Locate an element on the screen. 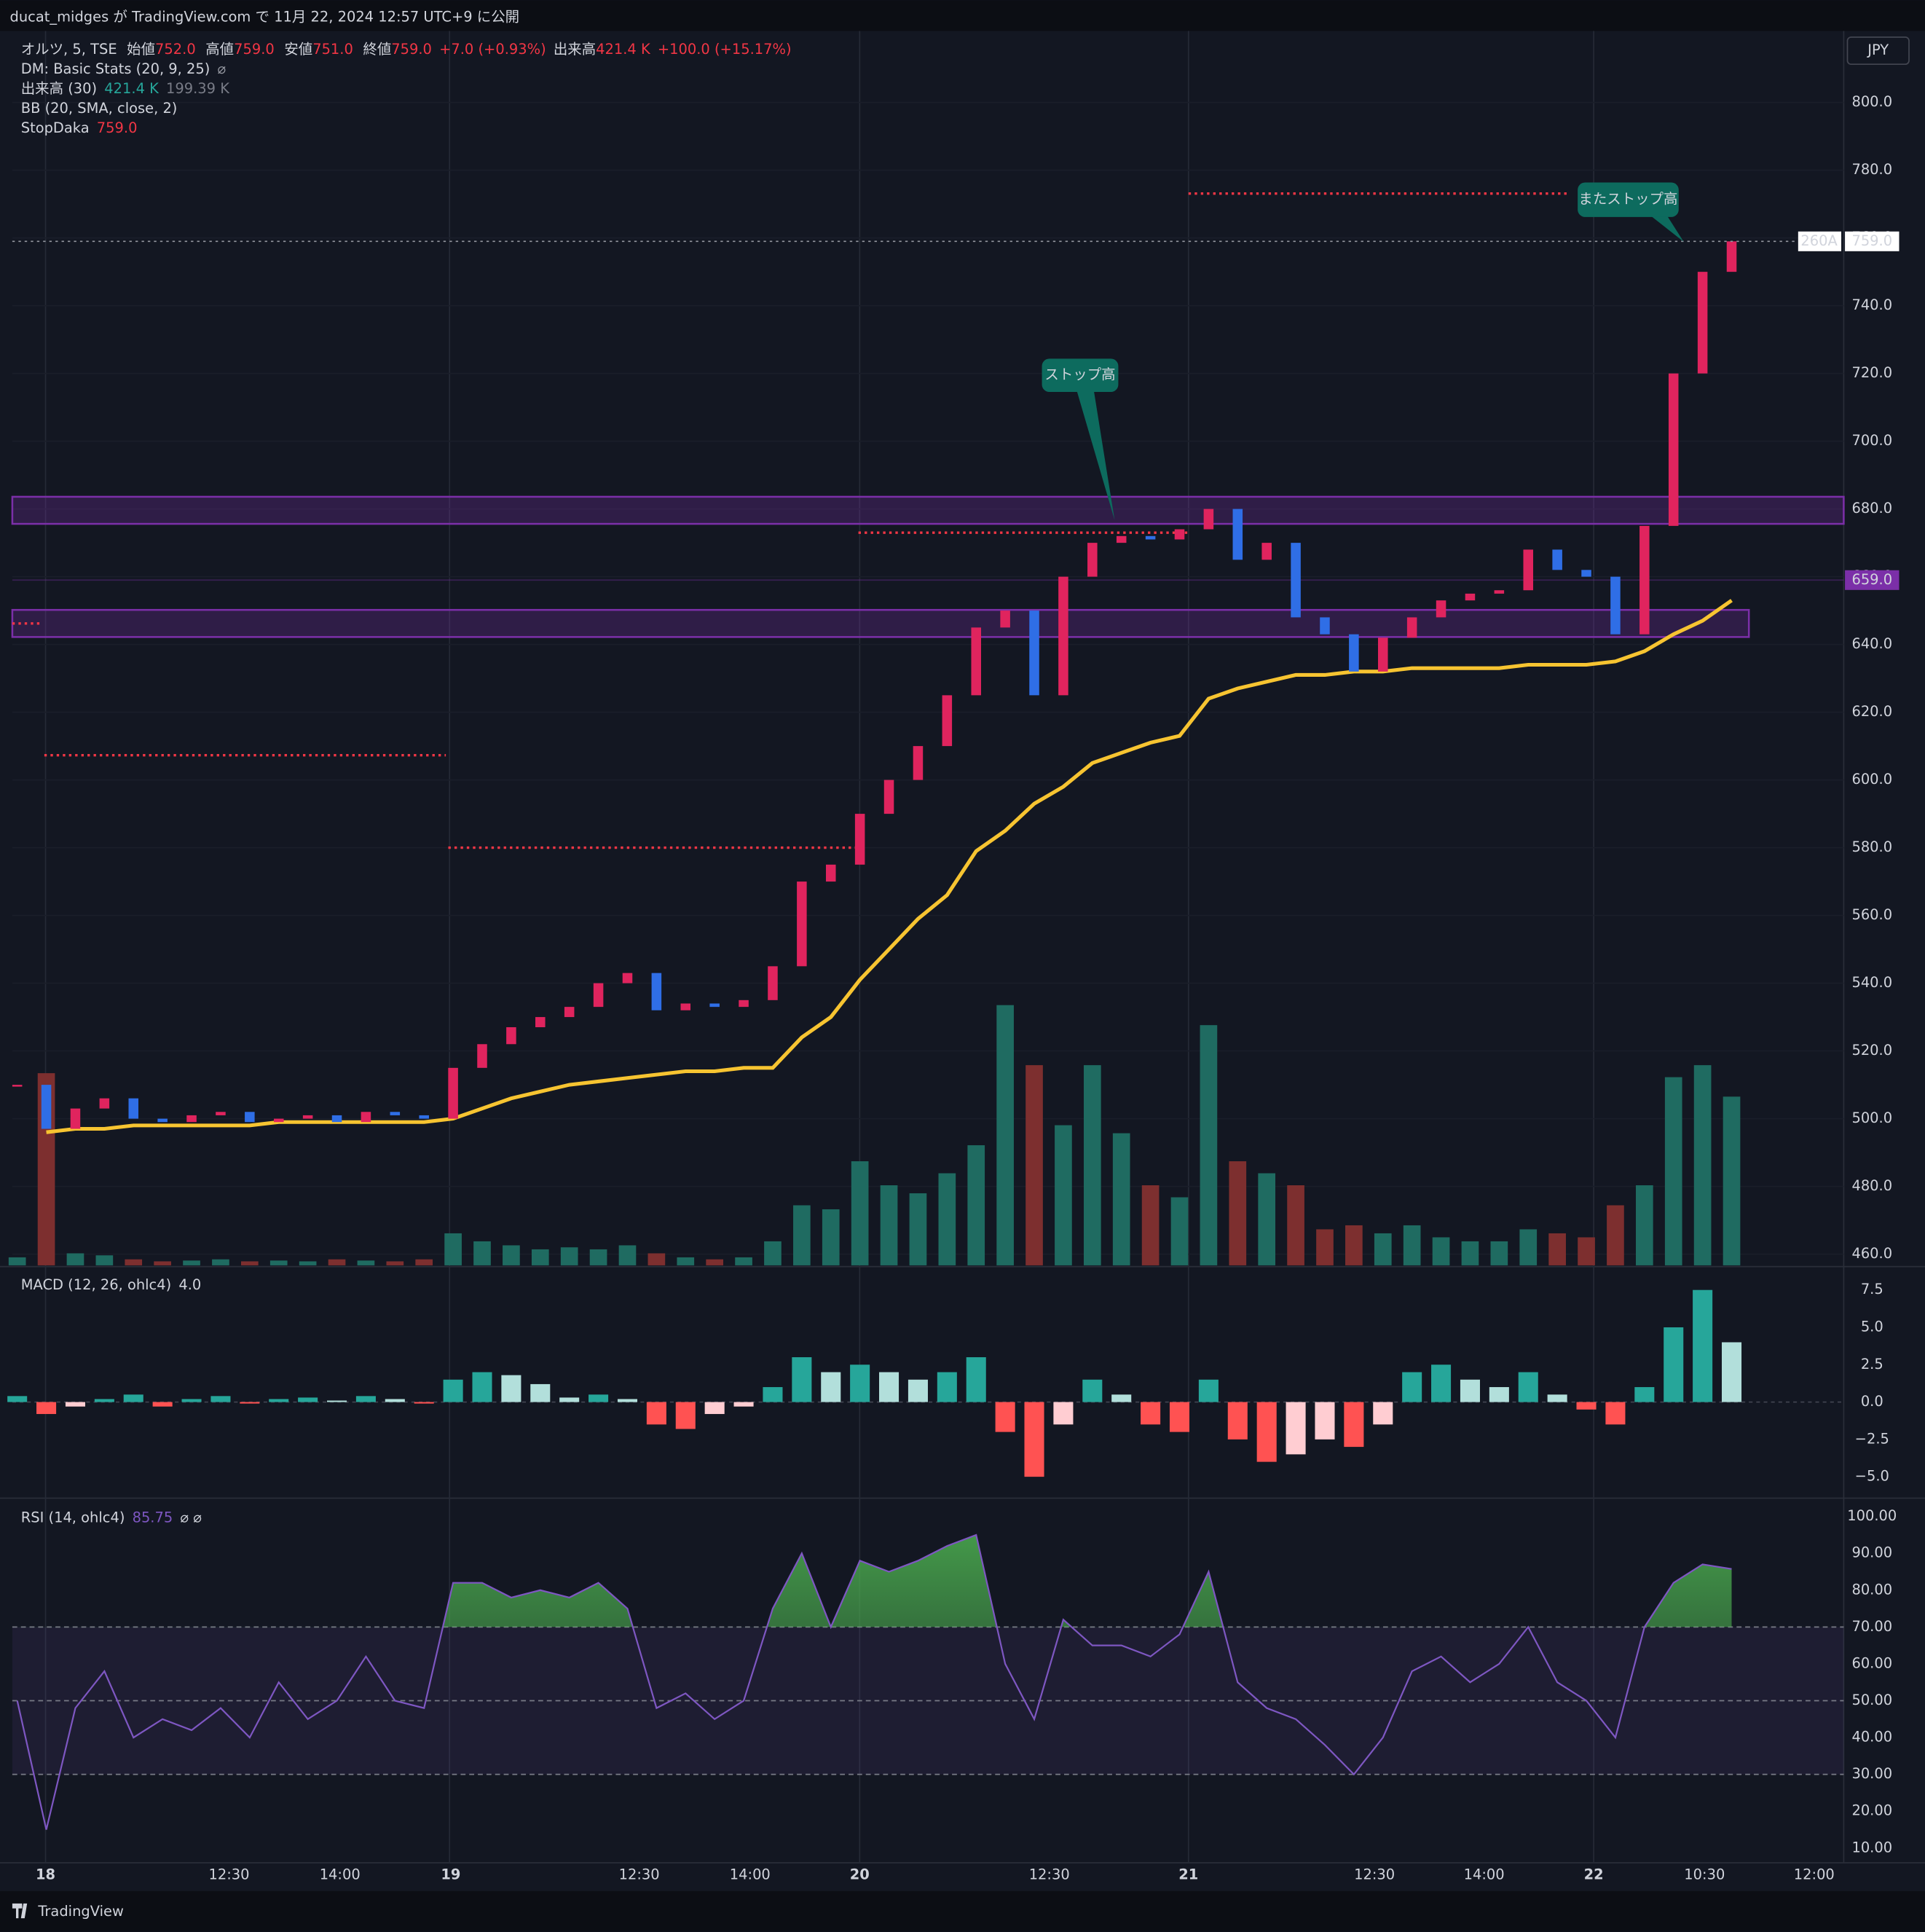 This screenshot has height=1932, width=1925. last-price-box is located at coordinates (1873, 241).